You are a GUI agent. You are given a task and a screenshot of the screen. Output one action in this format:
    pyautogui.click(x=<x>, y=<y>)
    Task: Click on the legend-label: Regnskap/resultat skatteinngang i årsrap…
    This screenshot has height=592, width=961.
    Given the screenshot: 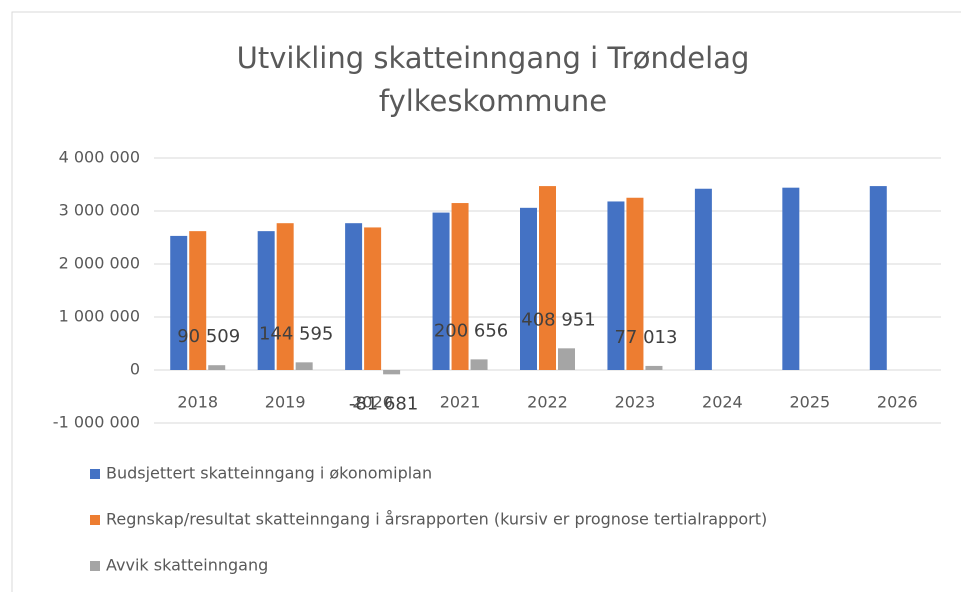 What is the action you would take?
    pyautogui.click(x=436, y=519)
    